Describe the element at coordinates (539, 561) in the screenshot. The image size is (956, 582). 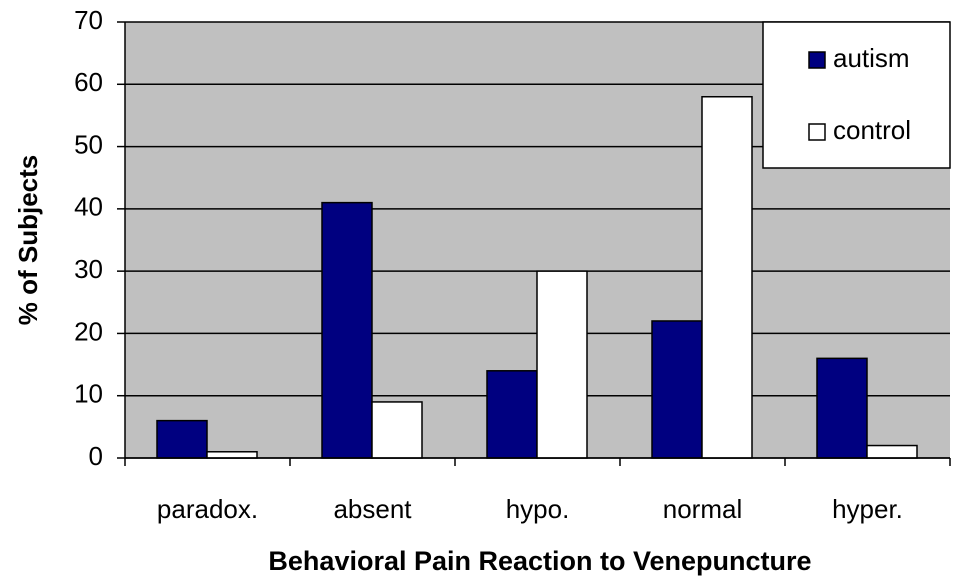
I see `x-axis-label: Behavioral Pain Reaction to Venepuncture` at that location.